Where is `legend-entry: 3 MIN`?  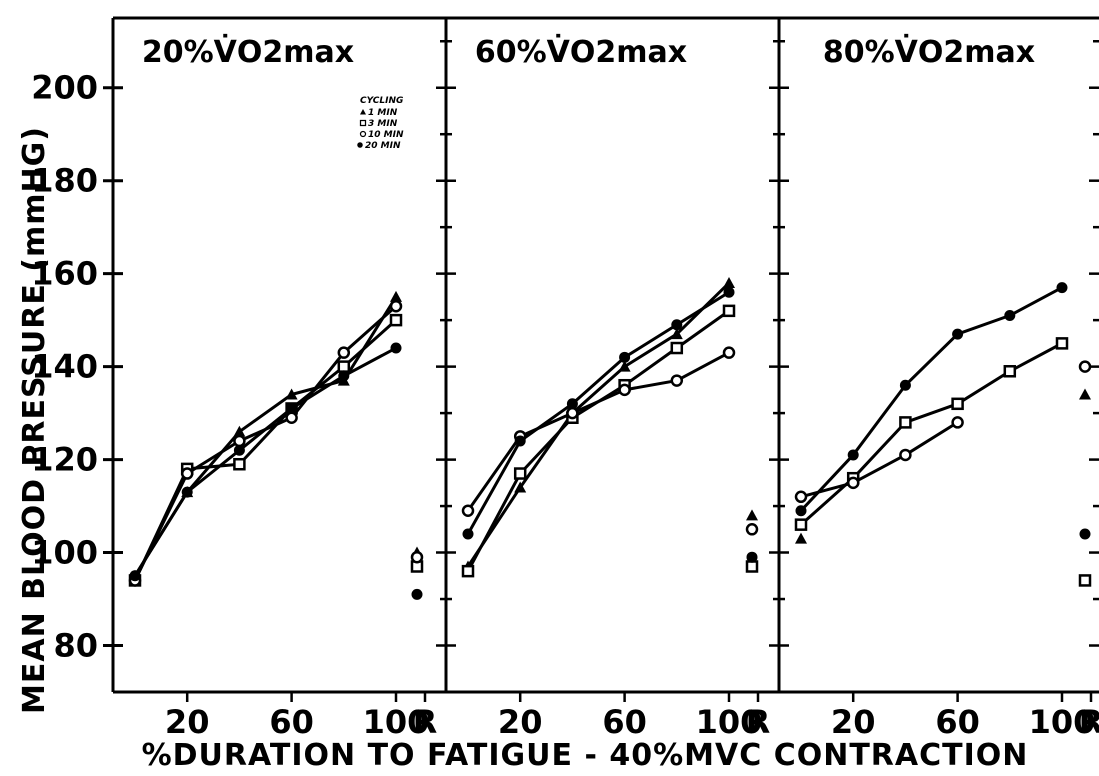 legend-entry: 3 MIN is located at coordinates (383, 124).